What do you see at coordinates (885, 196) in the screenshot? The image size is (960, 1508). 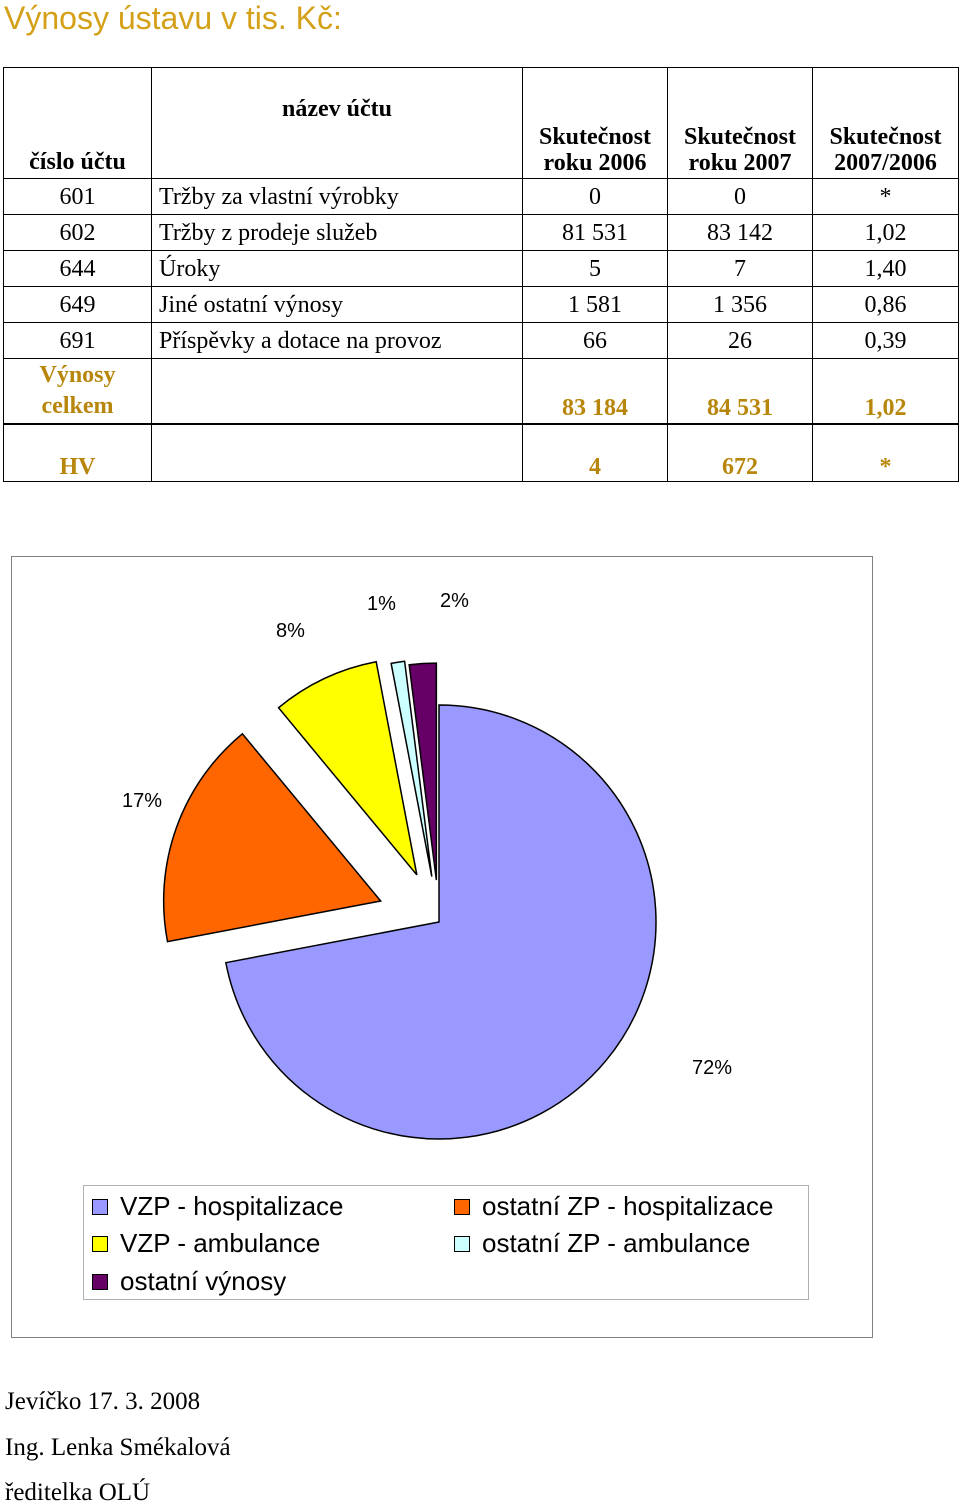 I see `cell-ratio: *` at bounding box center [885, 196].